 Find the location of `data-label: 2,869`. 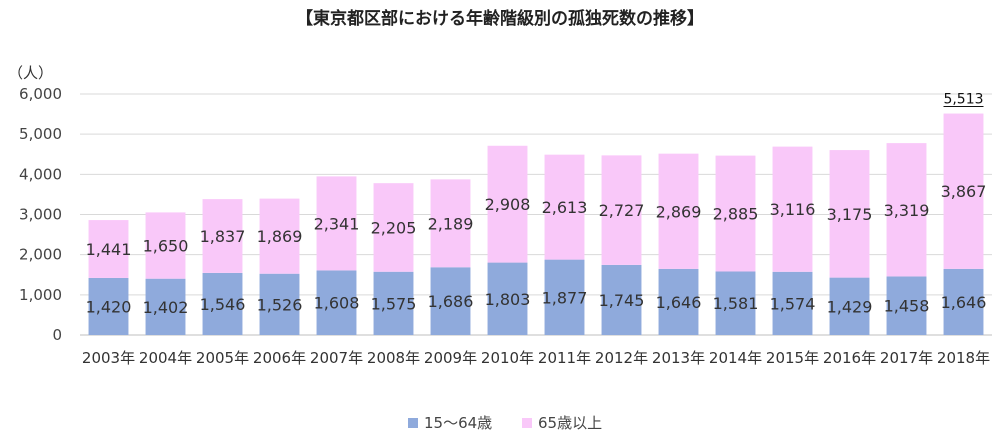

data-label: 2,869 is located at coordinates (679, 211).